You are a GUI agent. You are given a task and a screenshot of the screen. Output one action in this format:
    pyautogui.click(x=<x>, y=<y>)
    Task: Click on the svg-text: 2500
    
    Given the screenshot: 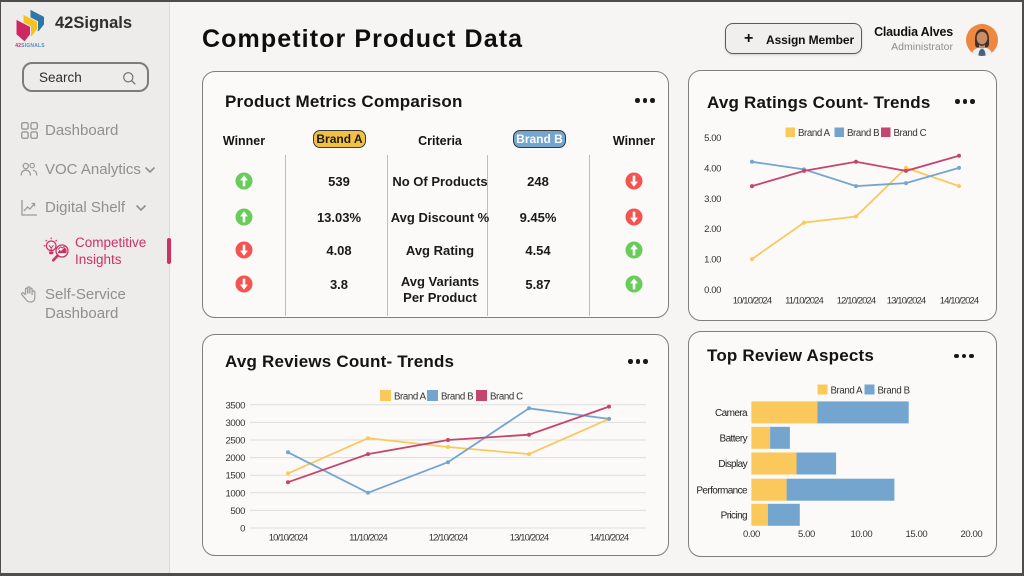 What is the action you would take?
    pyautogui.click(x=235, y=441)
    